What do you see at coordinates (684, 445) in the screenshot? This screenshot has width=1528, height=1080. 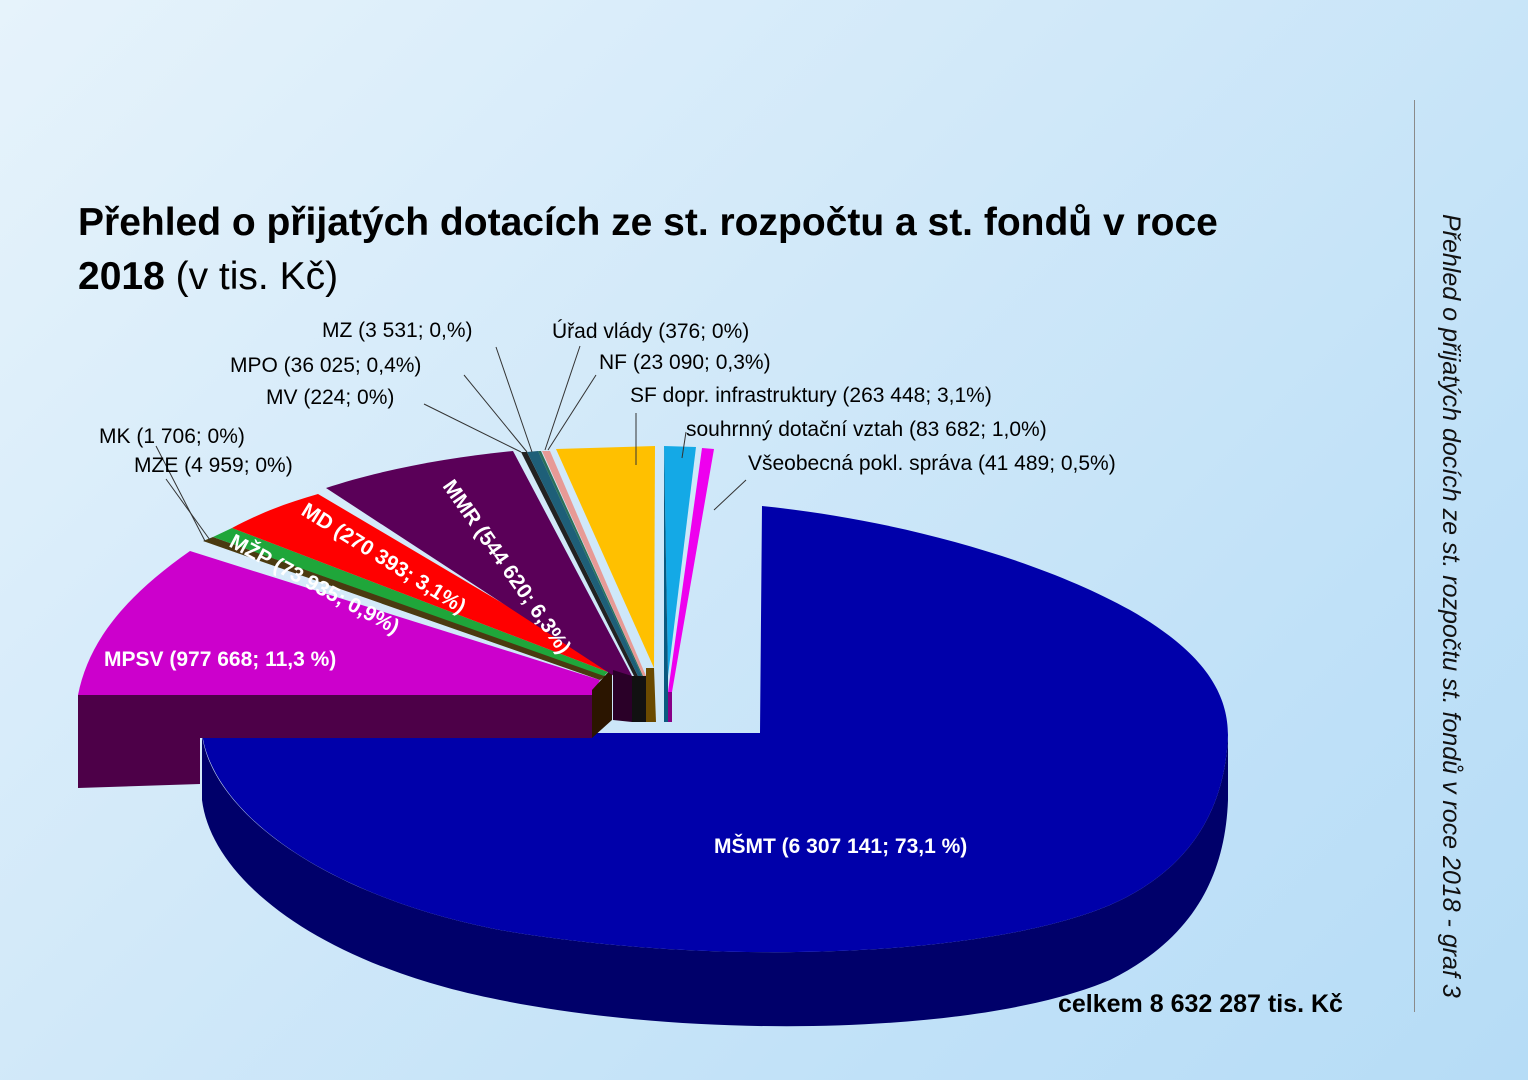 I see `leader-sdv` at bounding box center [684, 445].